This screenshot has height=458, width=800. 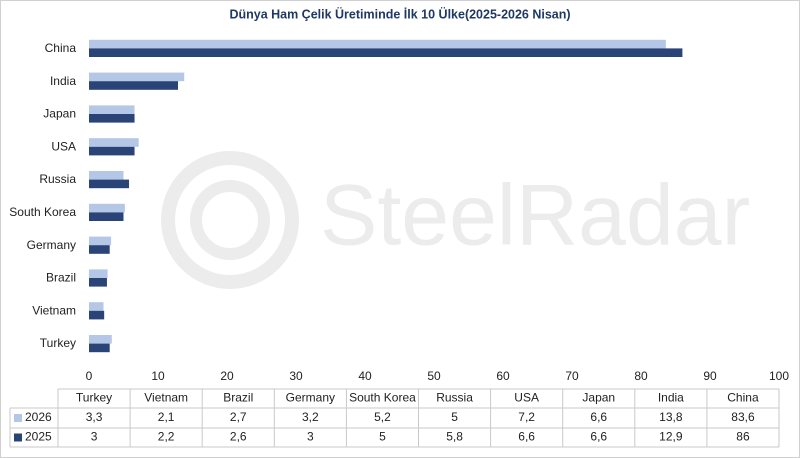 What do you see at coordinates (526, 398) in the screenshot?
I see `table-header: USA` at bounding box center [526, 398].